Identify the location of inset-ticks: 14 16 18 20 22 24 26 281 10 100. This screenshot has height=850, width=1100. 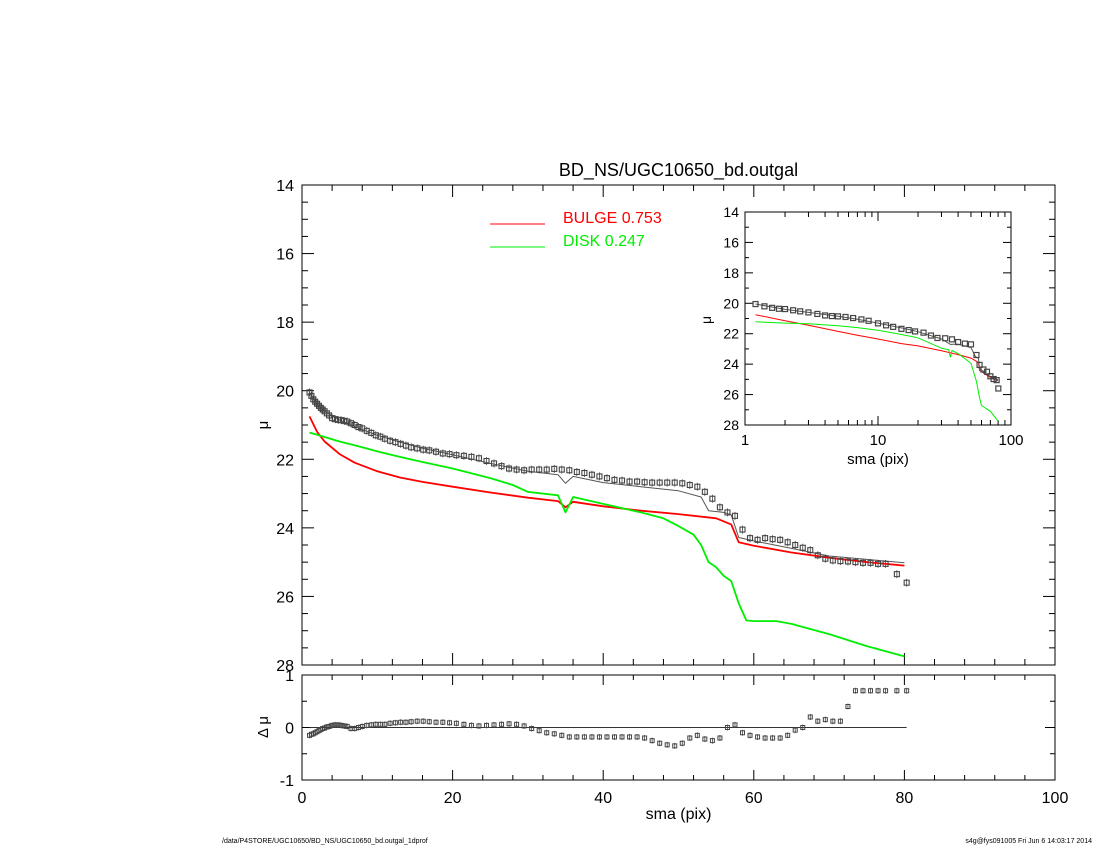
(873, 326).